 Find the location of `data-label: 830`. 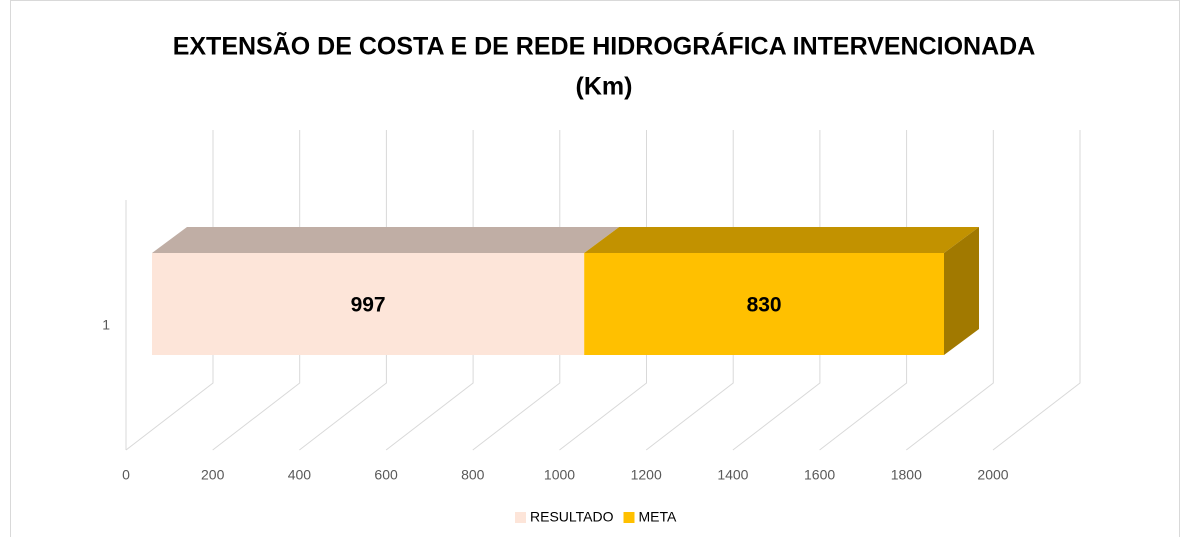

data-label: 830 is located at coordinates (764, 305).